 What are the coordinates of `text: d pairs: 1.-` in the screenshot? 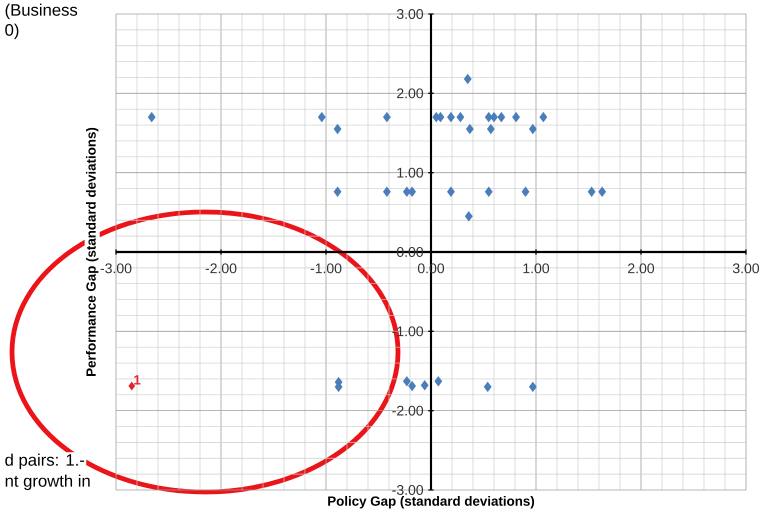 It's located at (44, 462).